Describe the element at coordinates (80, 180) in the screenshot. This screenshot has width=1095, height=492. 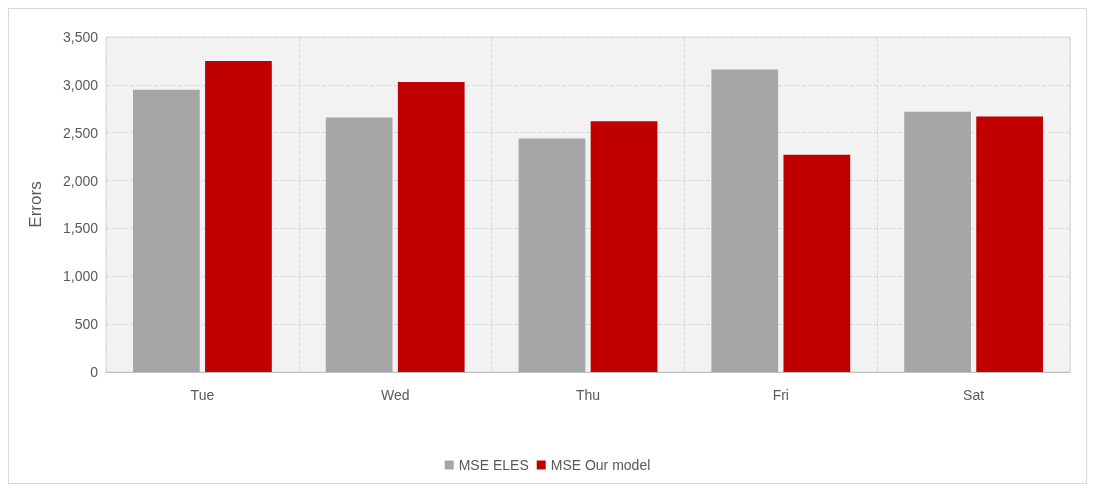
I see `y-tick-label: 2,000` at that location.